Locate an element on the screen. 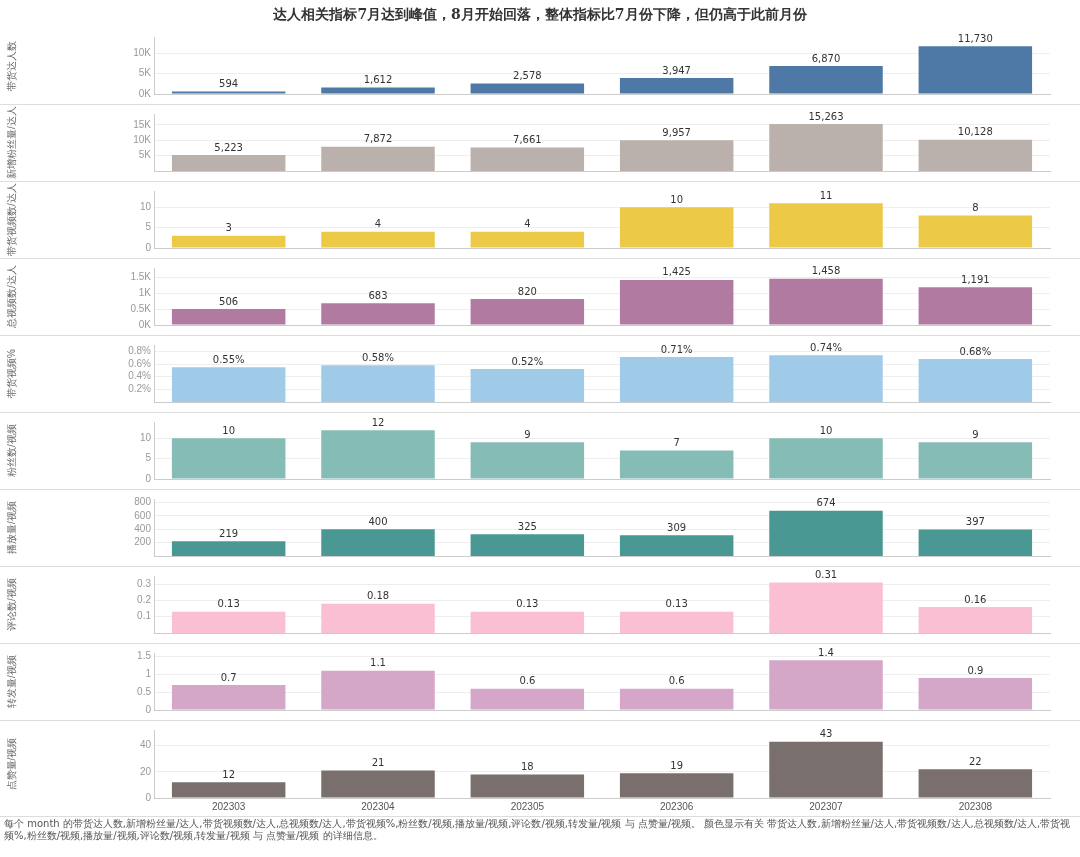  data-label: 18 is located at coordinates (527, 767).